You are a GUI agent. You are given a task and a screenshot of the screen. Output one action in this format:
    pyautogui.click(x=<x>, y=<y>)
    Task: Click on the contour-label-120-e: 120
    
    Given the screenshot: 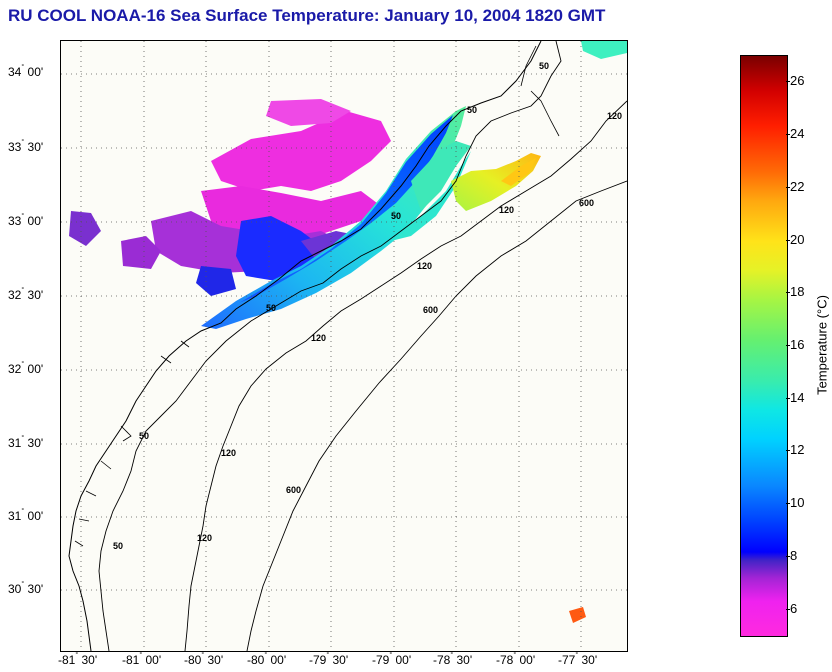 What is the action you would take?
    pyautogui.click(x=506, y=210)
    